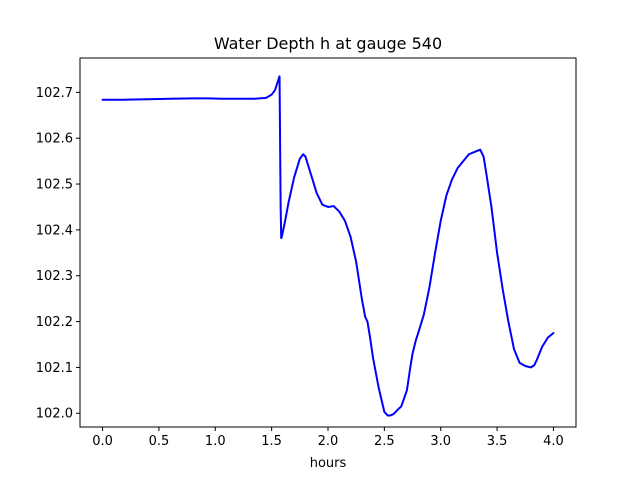 Image resolution: width=640 pixels, height=484 pixels. What do you see at coordinates (54, 368) in the screenshot?
I see `y-tick-label: 102.1` at bounding box center [54, 368].